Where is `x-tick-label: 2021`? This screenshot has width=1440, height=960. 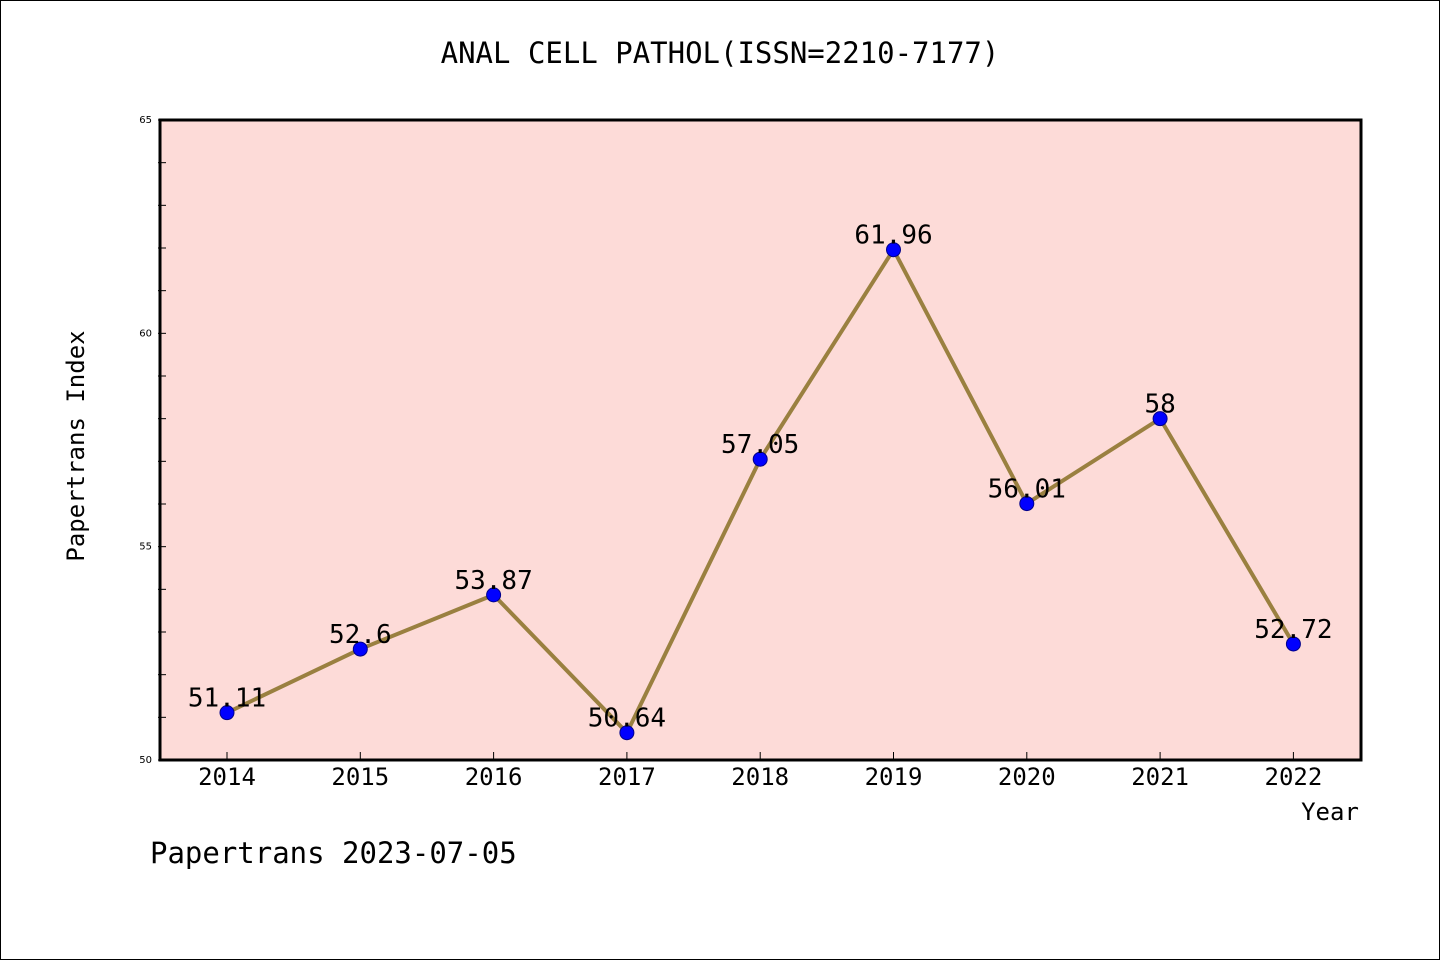 x-tick-label: 2021 is located at coordinates (1160, 777).